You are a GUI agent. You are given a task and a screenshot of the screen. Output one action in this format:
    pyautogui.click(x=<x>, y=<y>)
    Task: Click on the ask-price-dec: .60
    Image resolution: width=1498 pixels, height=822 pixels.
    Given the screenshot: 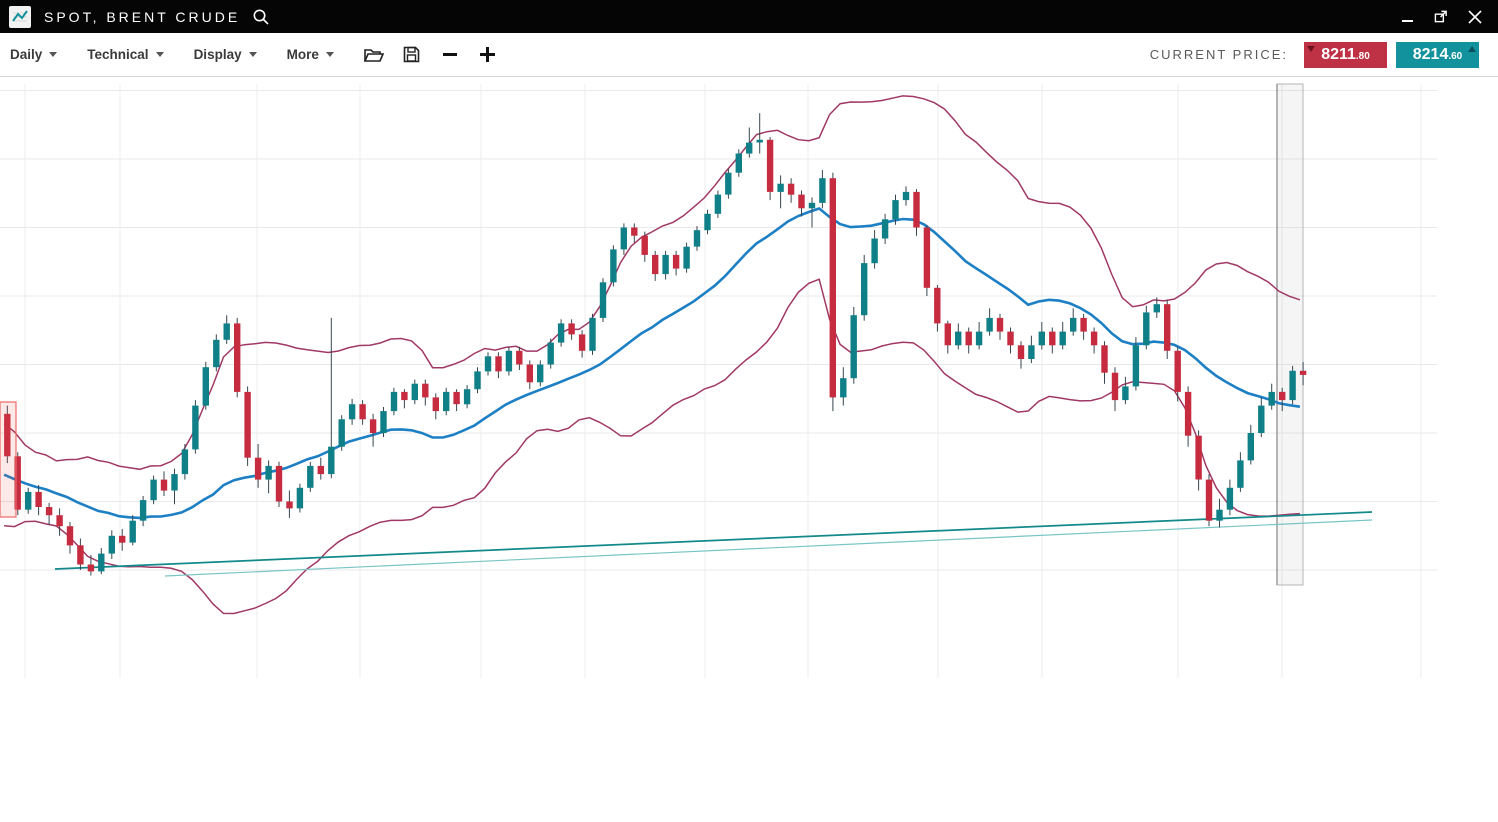 What is the action you would take?
    pyautogui.click(x=1455, y=56)
    